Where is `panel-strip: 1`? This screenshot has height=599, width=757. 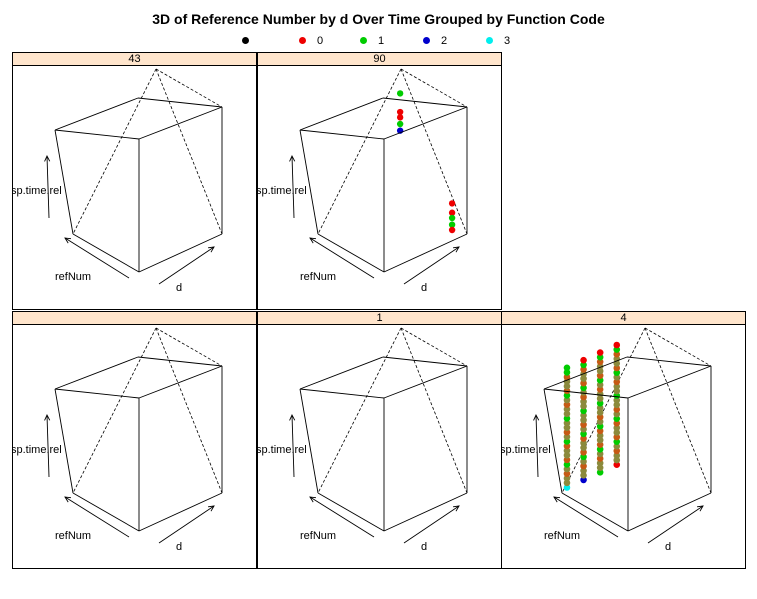
panel-strip: 1 is located at coordinates (379, 318).